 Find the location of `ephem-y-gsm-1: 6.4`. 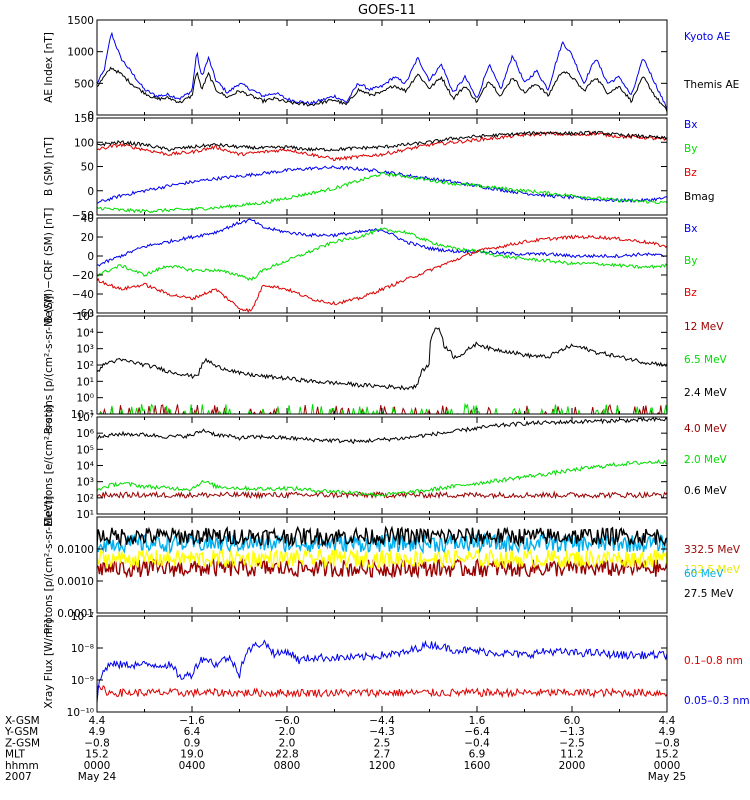

ephem-y-gsm-1: 6.4 is located at coordinates (192, 732).